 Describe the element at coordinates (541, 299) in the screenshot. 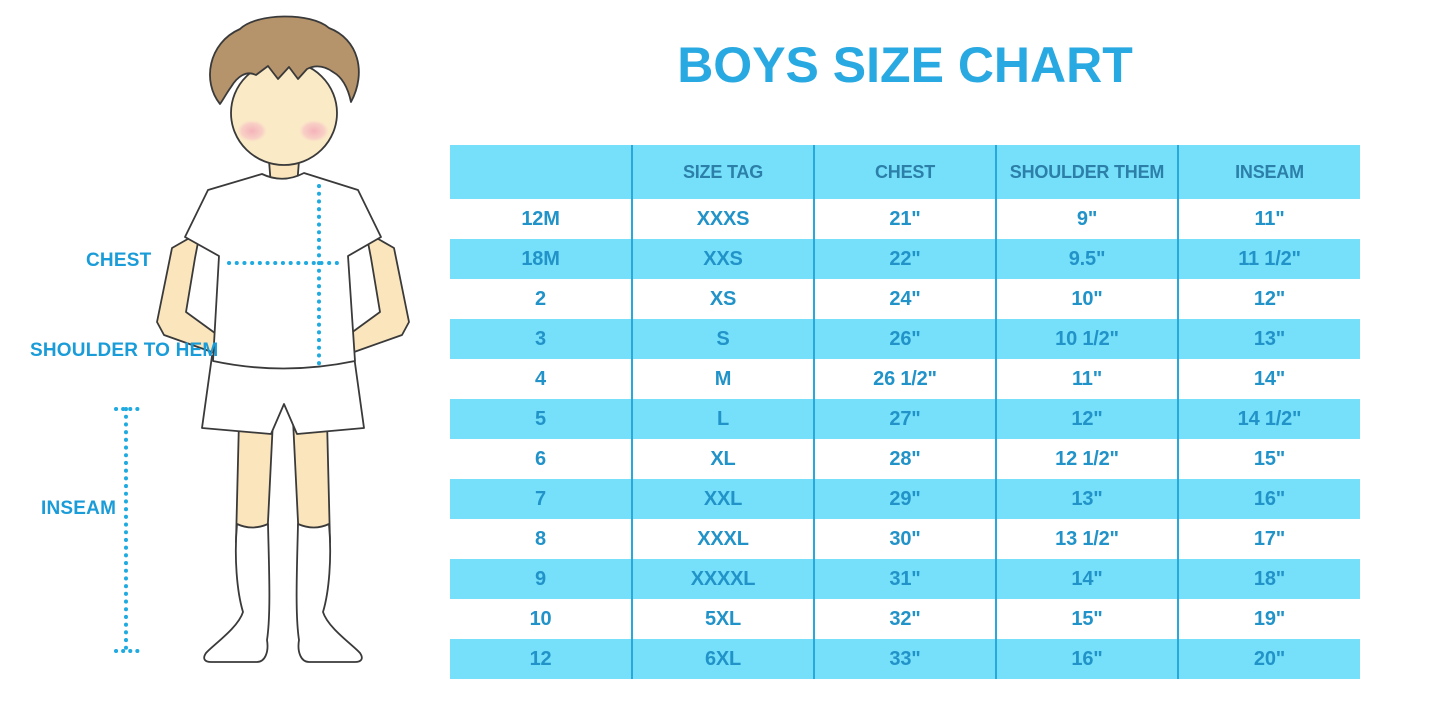

I see `table-cell: 2` at that location.